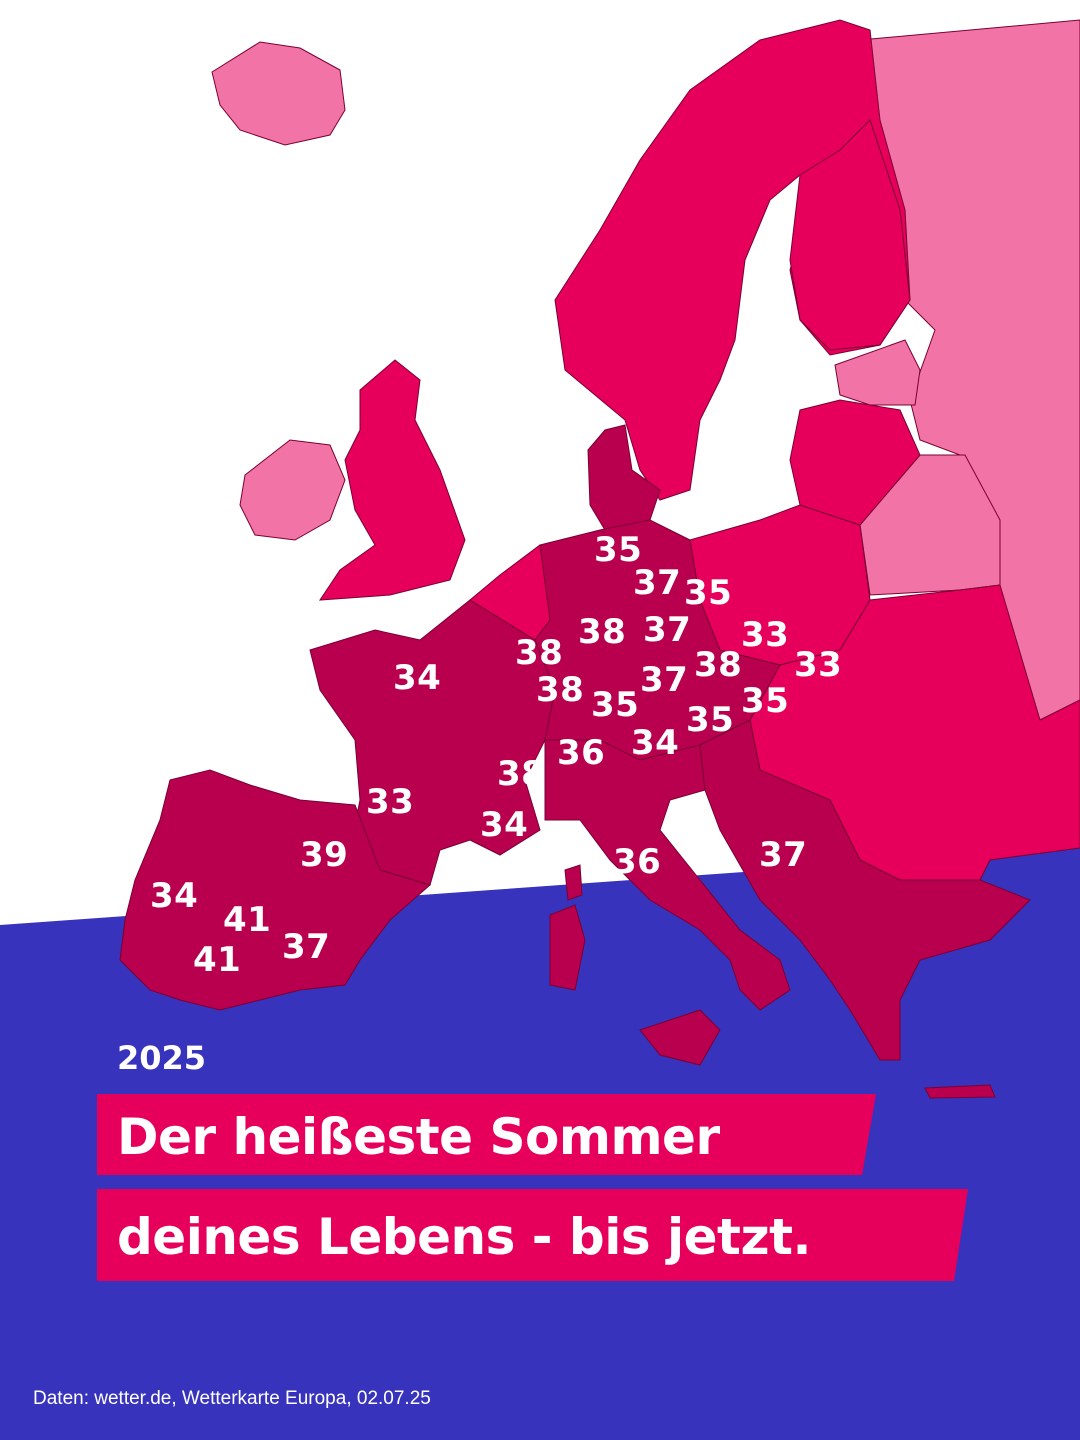 This screenshot has width=1080, height=1440. Describe the element at coordinates (960, 1091) in the screenshot. I see `crete` at that location.